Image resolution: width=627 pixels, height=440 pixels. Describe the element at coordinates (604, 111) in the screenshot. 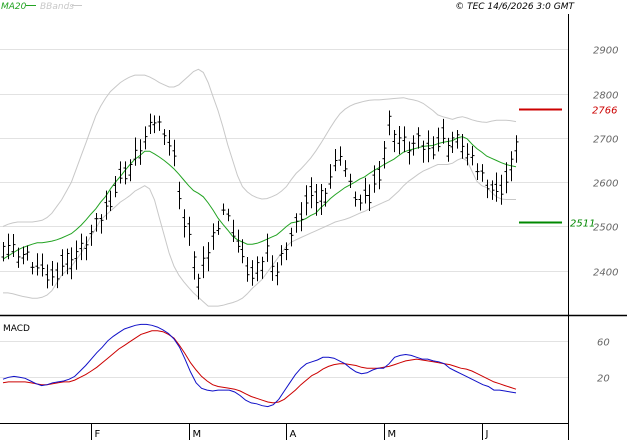

I see `price-marker-label: 2766` at that location.